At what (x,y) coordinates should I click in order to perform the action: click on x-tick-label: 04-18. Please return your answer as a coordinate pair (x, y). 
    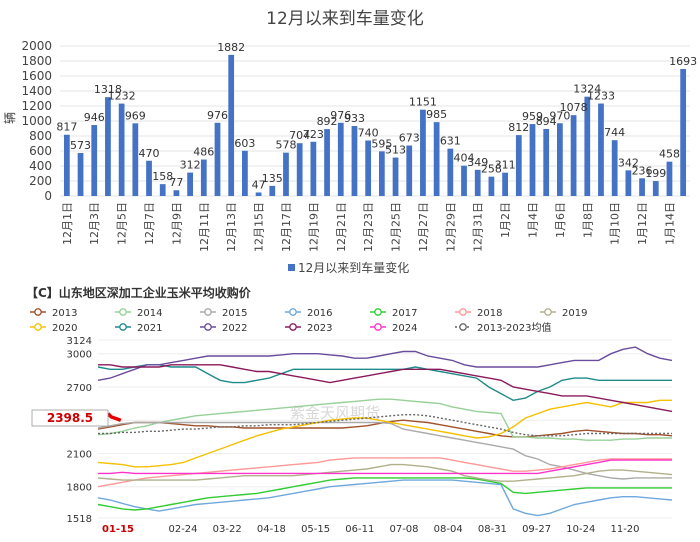
    Looking at the image, I should click on (271, 529).